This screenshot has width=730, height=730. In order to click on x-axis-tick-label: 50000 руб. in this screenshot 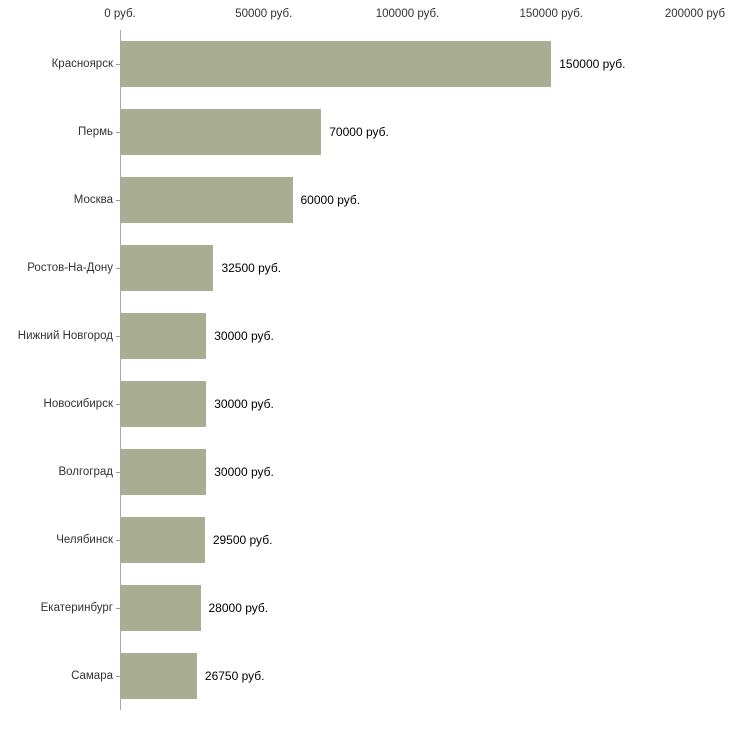, I will do `click(264, 14)`.